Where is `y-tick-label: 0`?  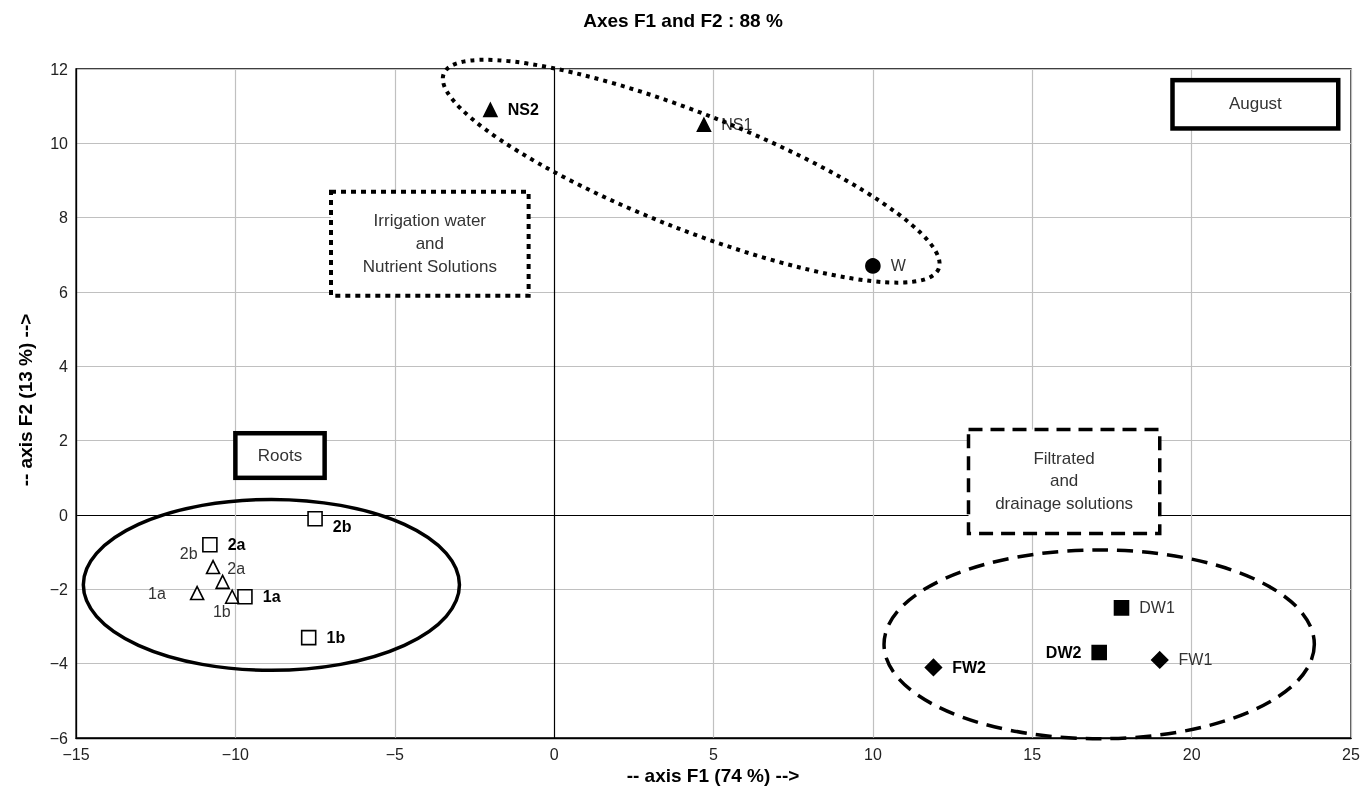 y-tick-label: 0 is located at coordinates (64, 515).